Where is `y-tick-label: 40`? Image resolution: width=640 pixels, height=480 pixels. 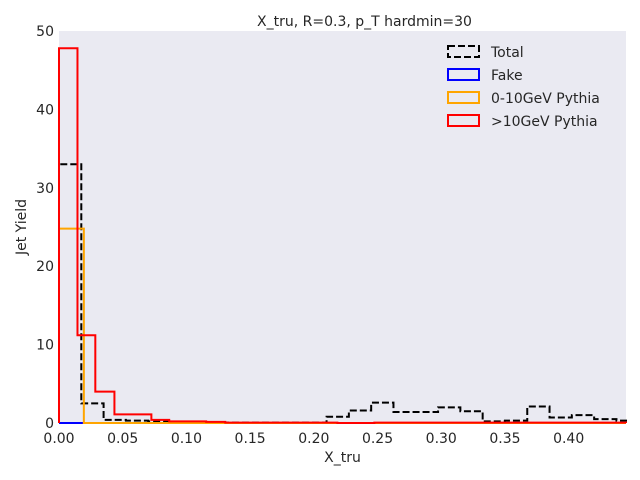
y-tick-label: 40 is located at coordinates (45, 110).